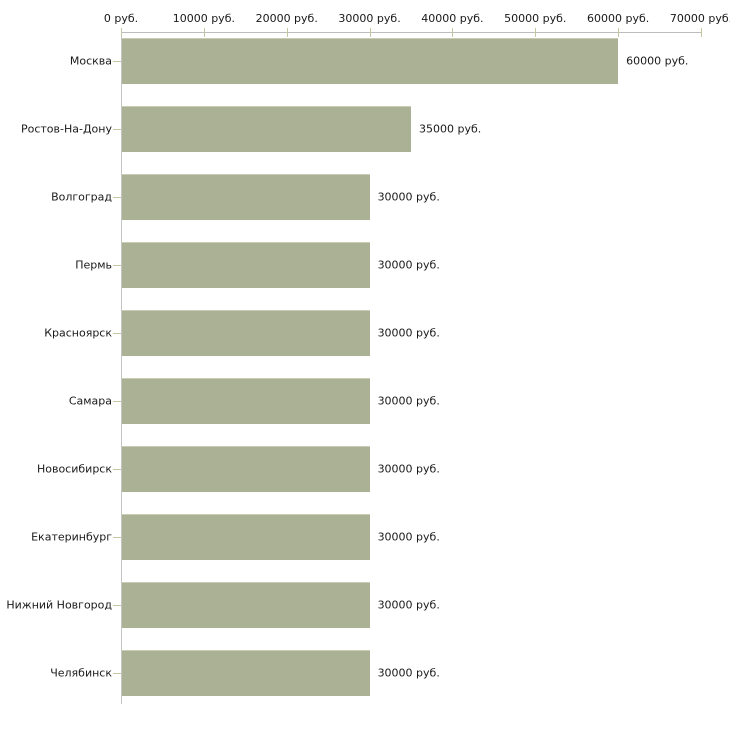 The height and width of the screenshot is (730, 730). I want to click on x-axis-tick-label: 50000 руб., so click(535, 18).